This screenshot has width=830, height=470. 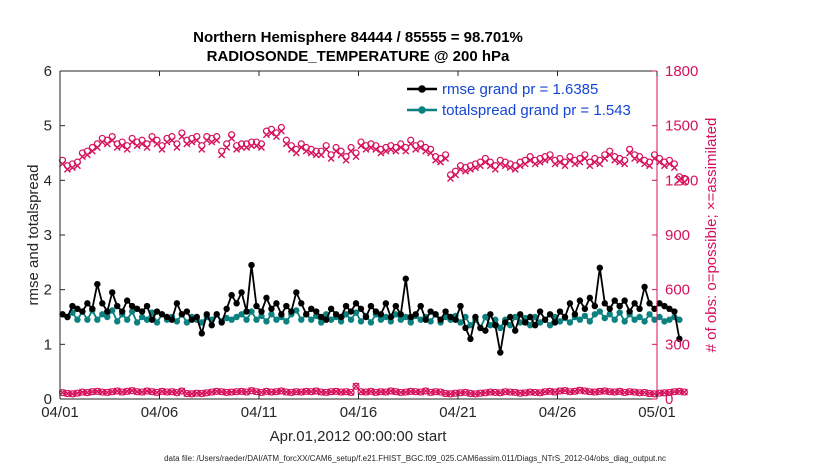 I want to click on x-tick-label: 04/16, so click(x=359, y=412).